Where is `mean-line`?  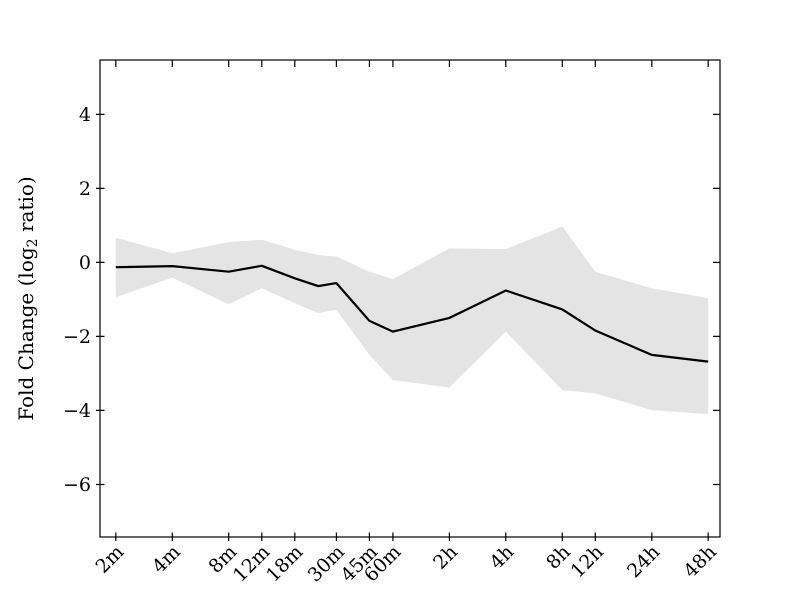 mean-line is located at coordinates (412, 313).